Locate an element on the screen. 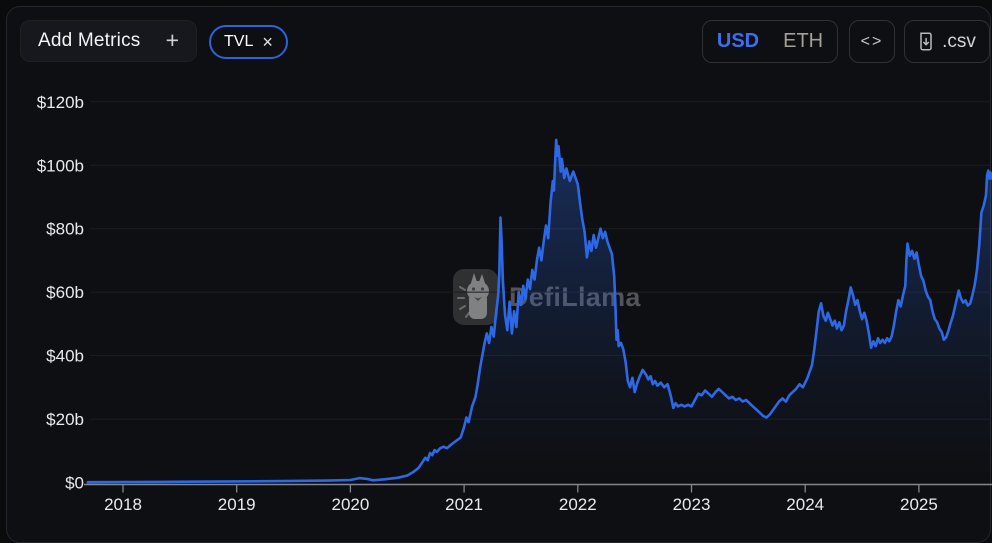  metric-chip-tvl: TVL × is located at coordinates (248, 42).